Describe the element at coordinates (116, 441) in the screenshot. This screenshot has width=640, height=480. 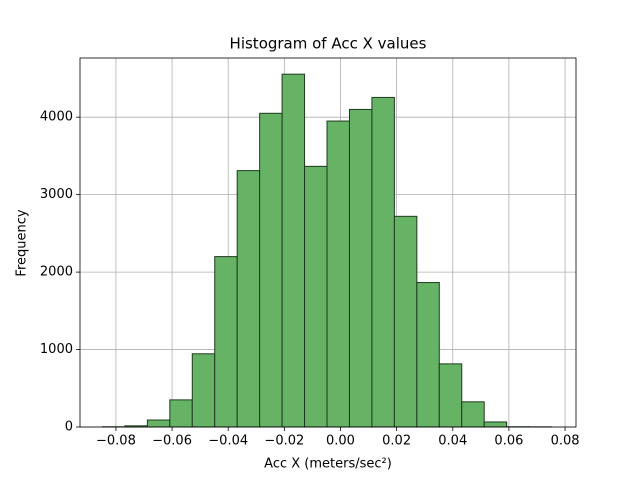
I see `x-tick-label: −0.08` at that location.